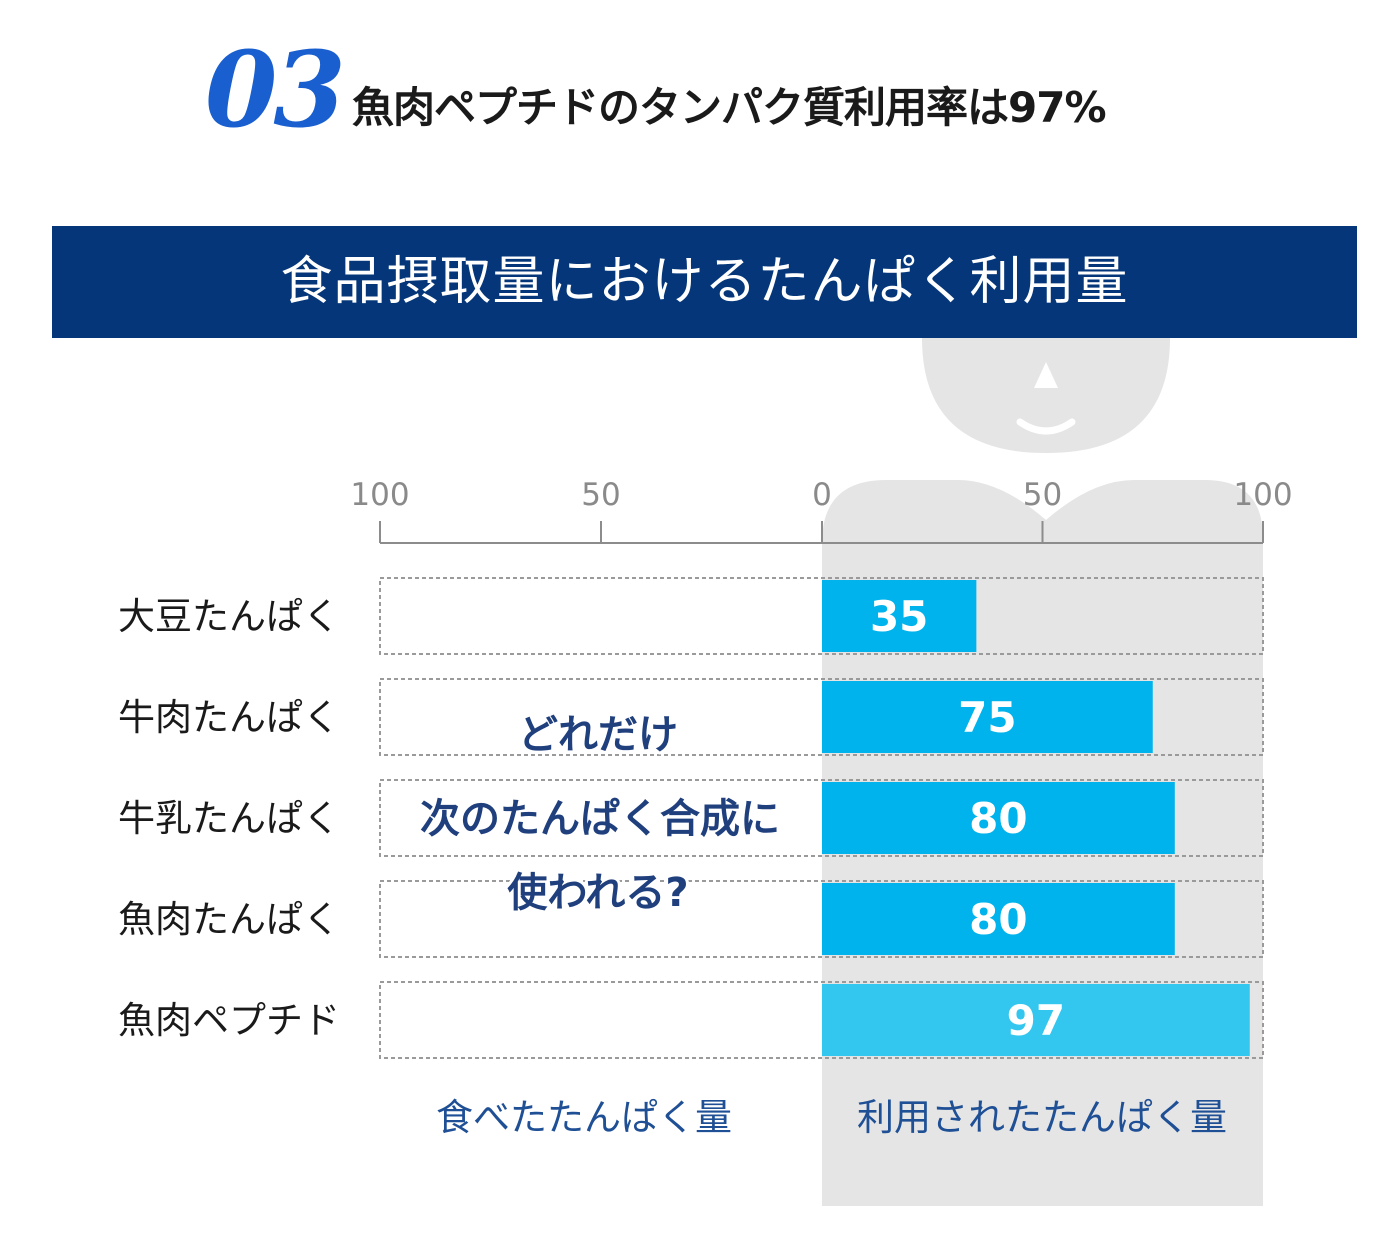 The image size is (1380, 1234). Describe the element at coordinates (229, 616) in the screenshot. I see `category-label: 大豆たんぱく` at that location.